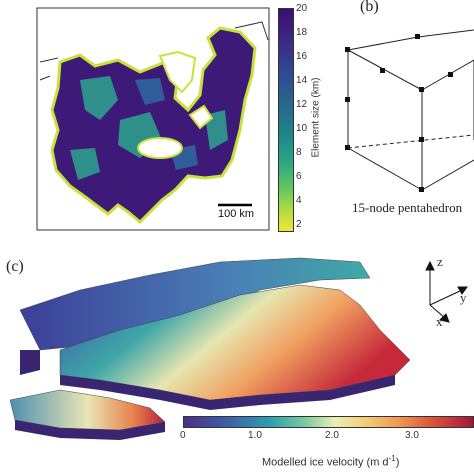 The width and height of the screenshot is (474, 474). Describe the element at coordinates (227, 392) in the screenshot. I see `ice-shelf-front-wall` at that location.